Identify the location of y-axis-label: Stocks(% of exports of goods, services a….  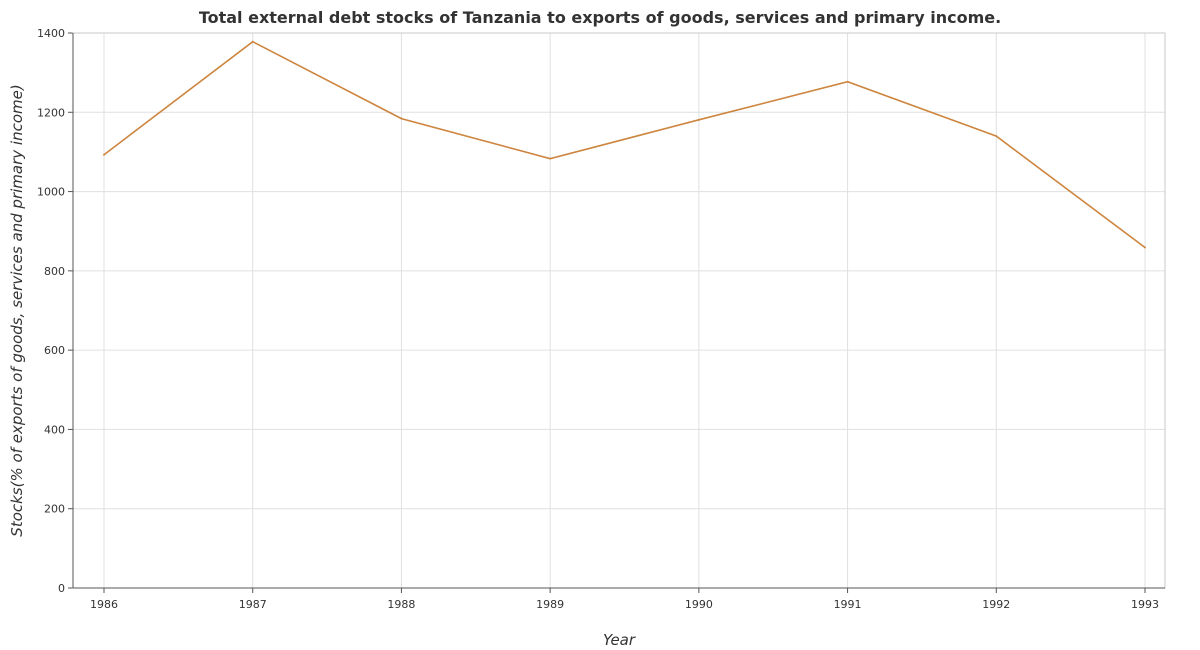
(17, 310).